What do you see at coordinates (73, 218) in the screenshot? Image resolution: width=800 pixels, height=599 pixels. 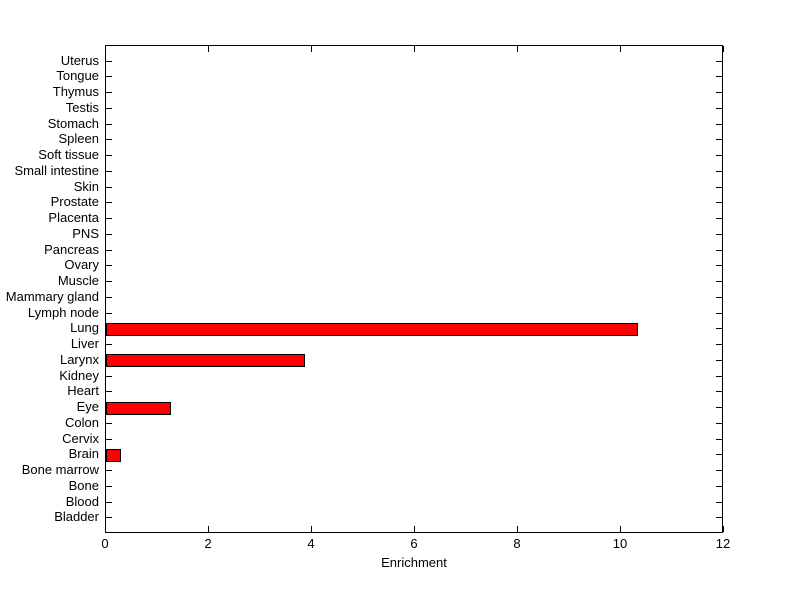 I see `y-tick-label-placenta: Placenta` at bounding box center [73, 218].